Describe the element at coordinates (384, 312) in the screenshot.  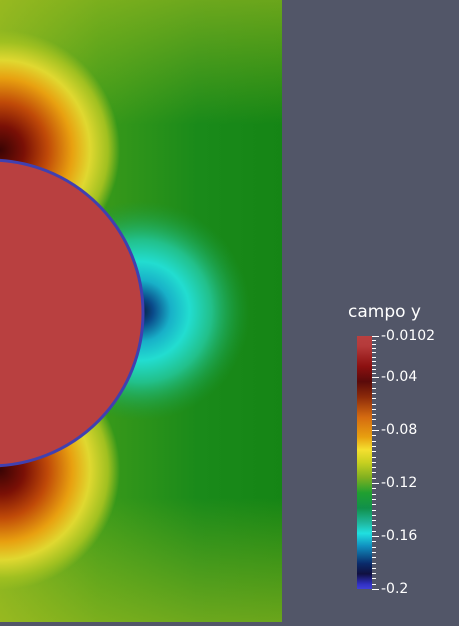
I see `legend-title: campo y` at that location.